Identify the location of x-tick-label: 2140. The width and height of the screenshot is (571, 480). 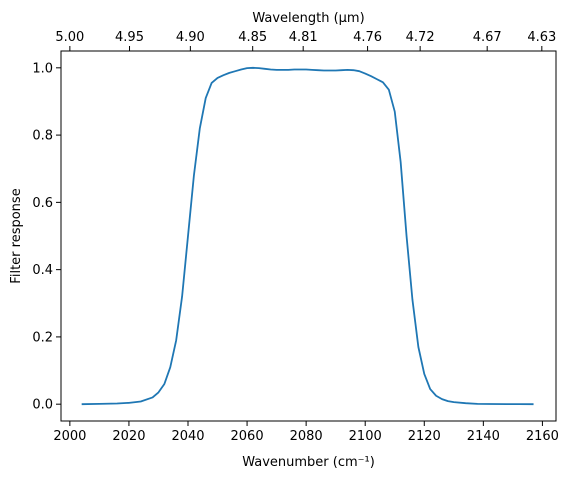
(483, 436).